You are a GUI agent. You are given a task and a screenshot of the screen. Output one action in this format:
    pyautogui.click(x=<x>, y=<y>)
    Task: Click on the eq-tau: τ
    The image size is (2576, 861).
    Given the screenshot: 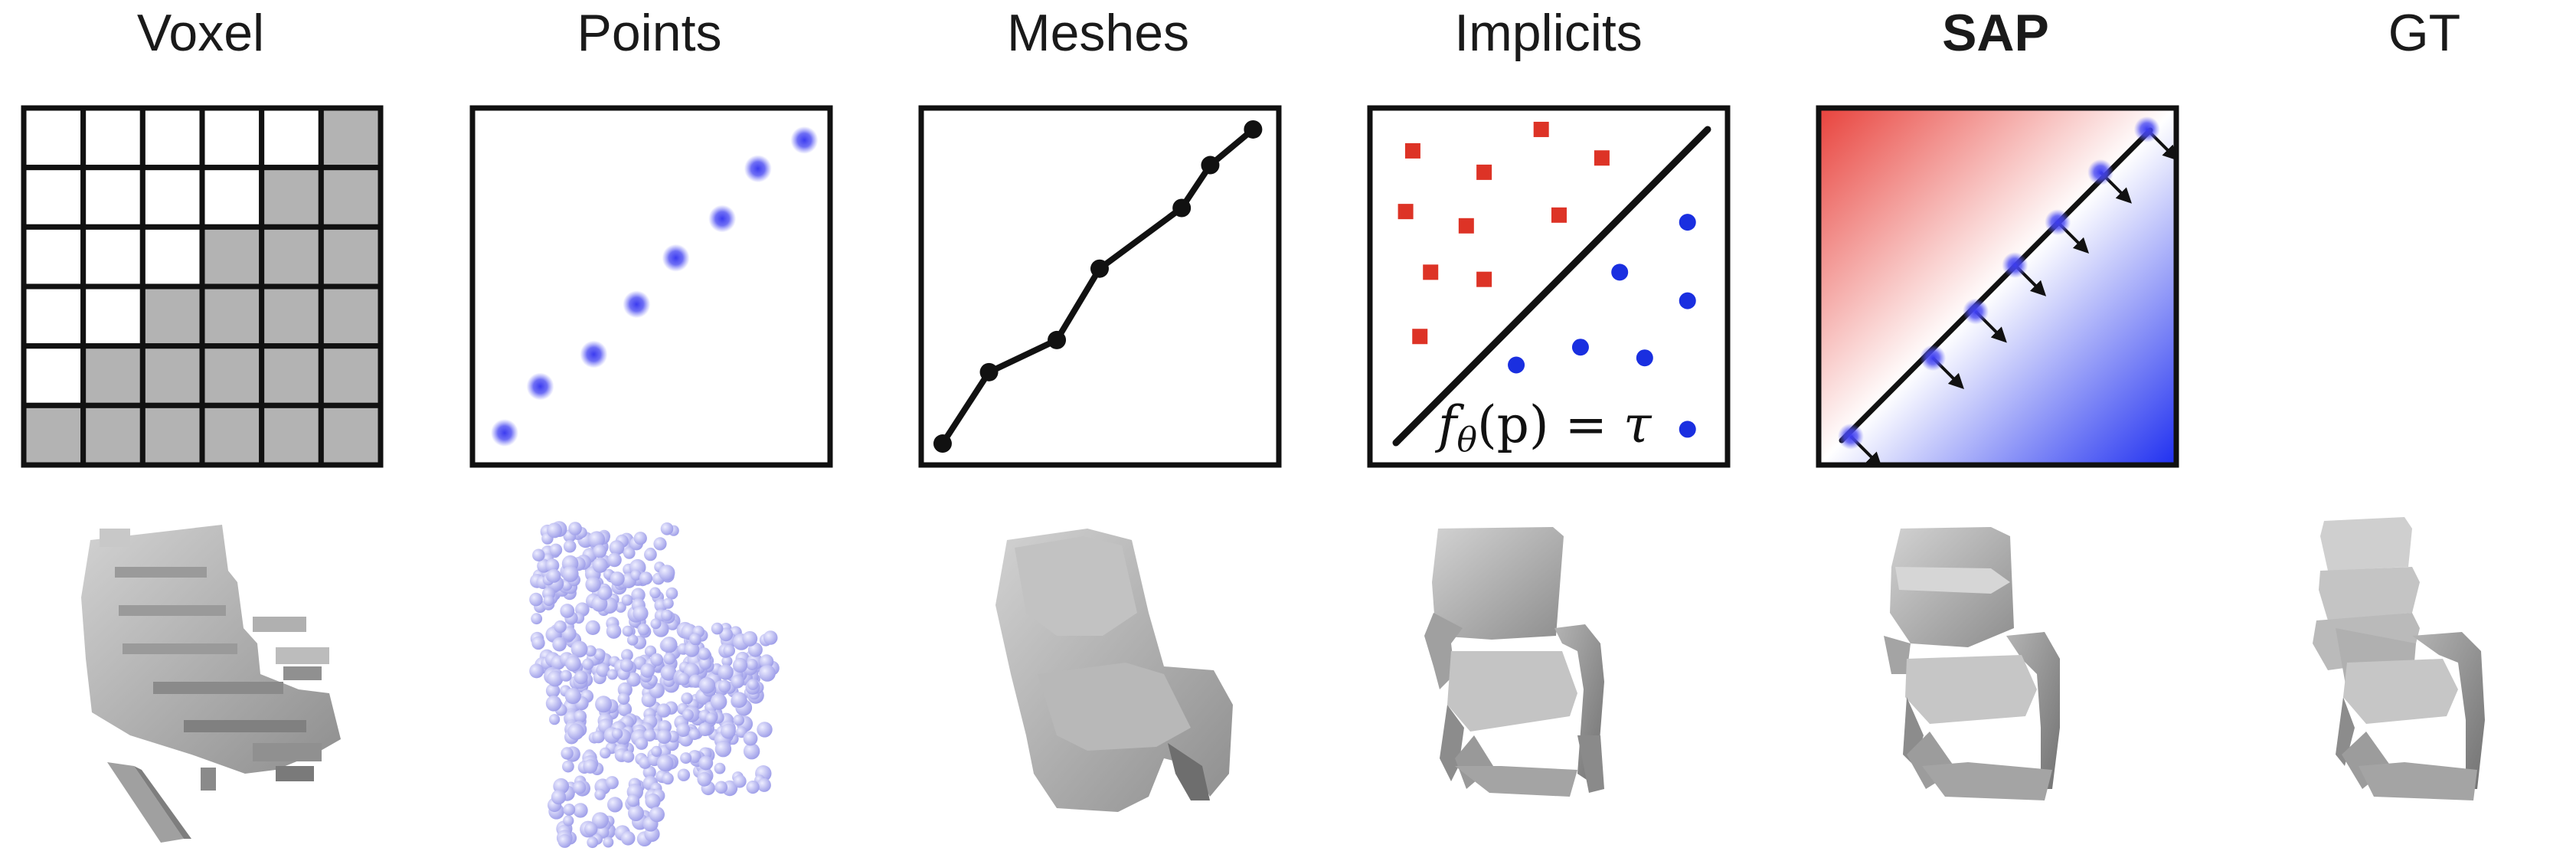 What is the action you would take?
    pyautogui.click(x=1638, y=424)
    